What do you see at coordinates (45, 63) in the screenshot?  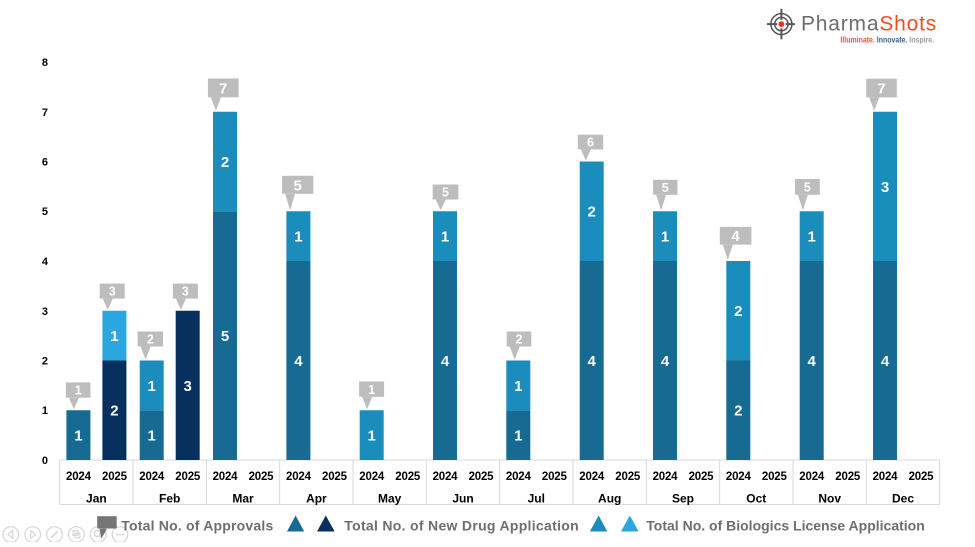 I see `svg-text: 8` at bounding box center [45, 63].